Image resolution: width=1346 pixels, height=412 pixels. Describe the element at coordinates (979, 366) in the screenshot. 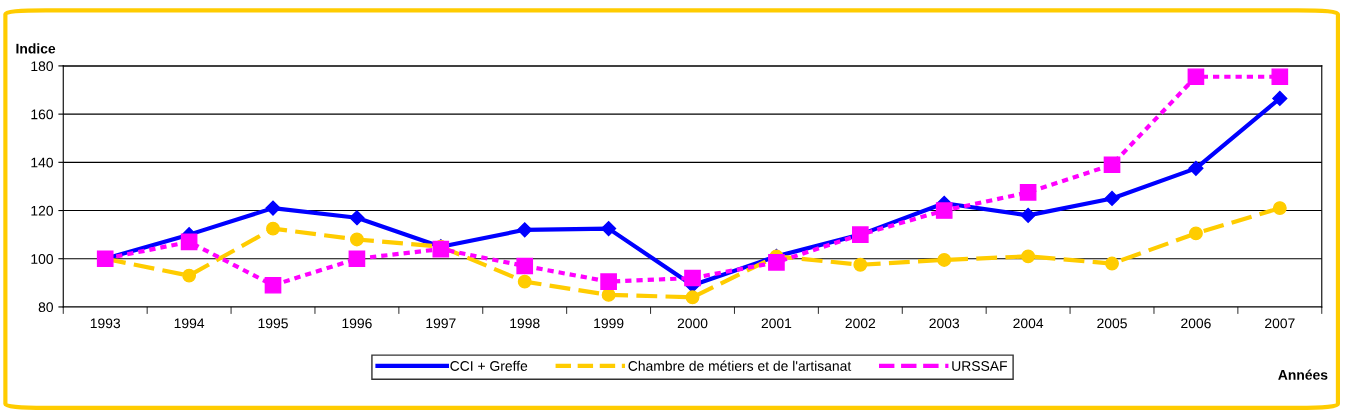

I see `legend-label: URSSAF` at that location.